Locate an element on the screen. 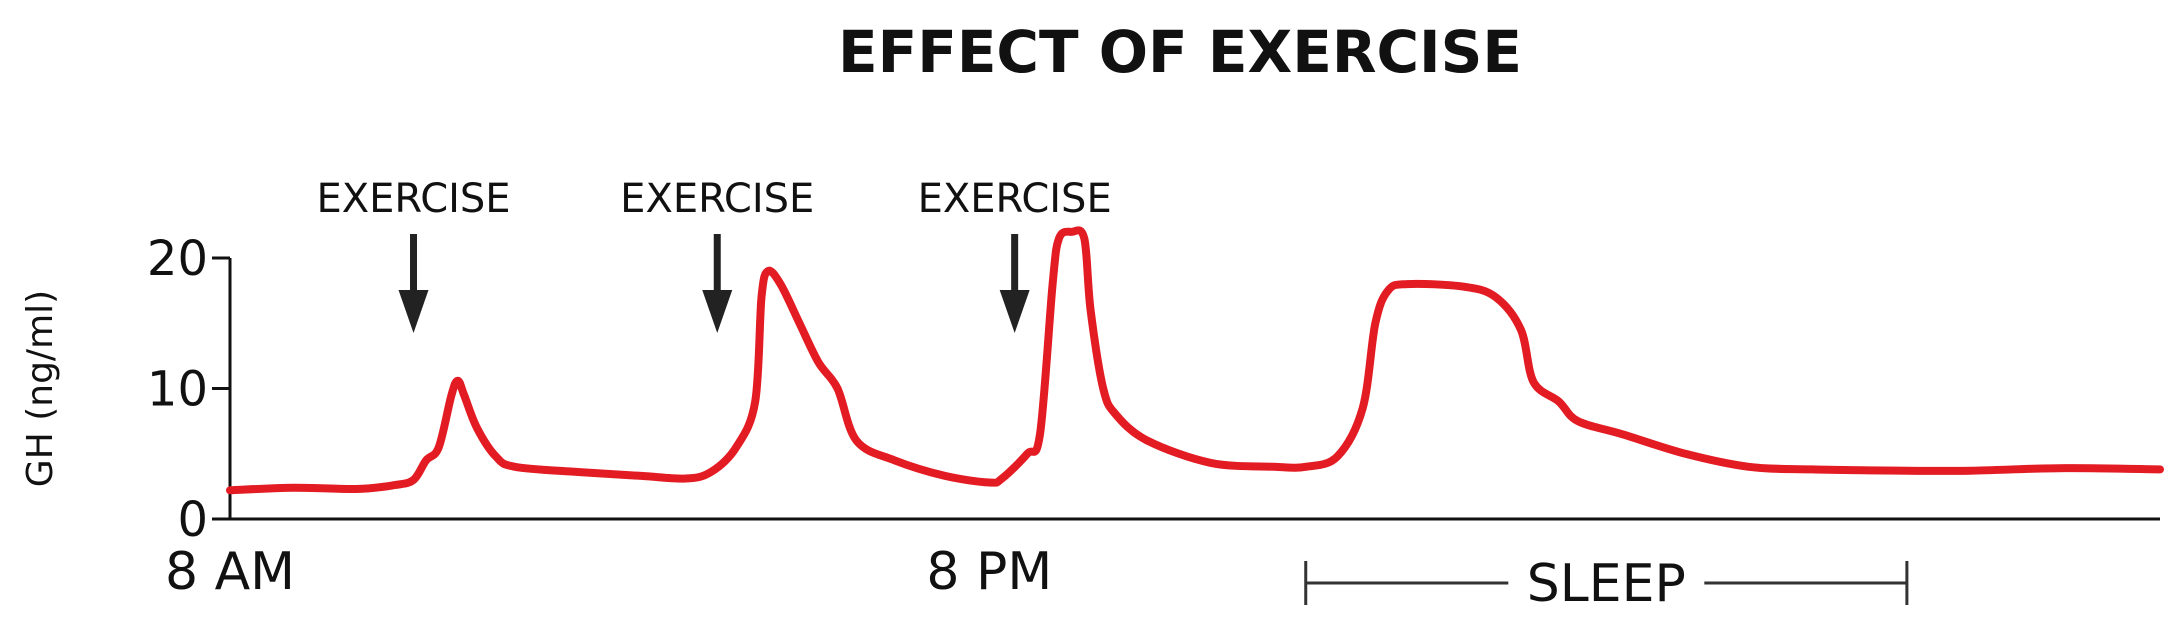 This screenshot has width=2169, height=629. y-tick-label: 20 is located at coordinates (177, 259).